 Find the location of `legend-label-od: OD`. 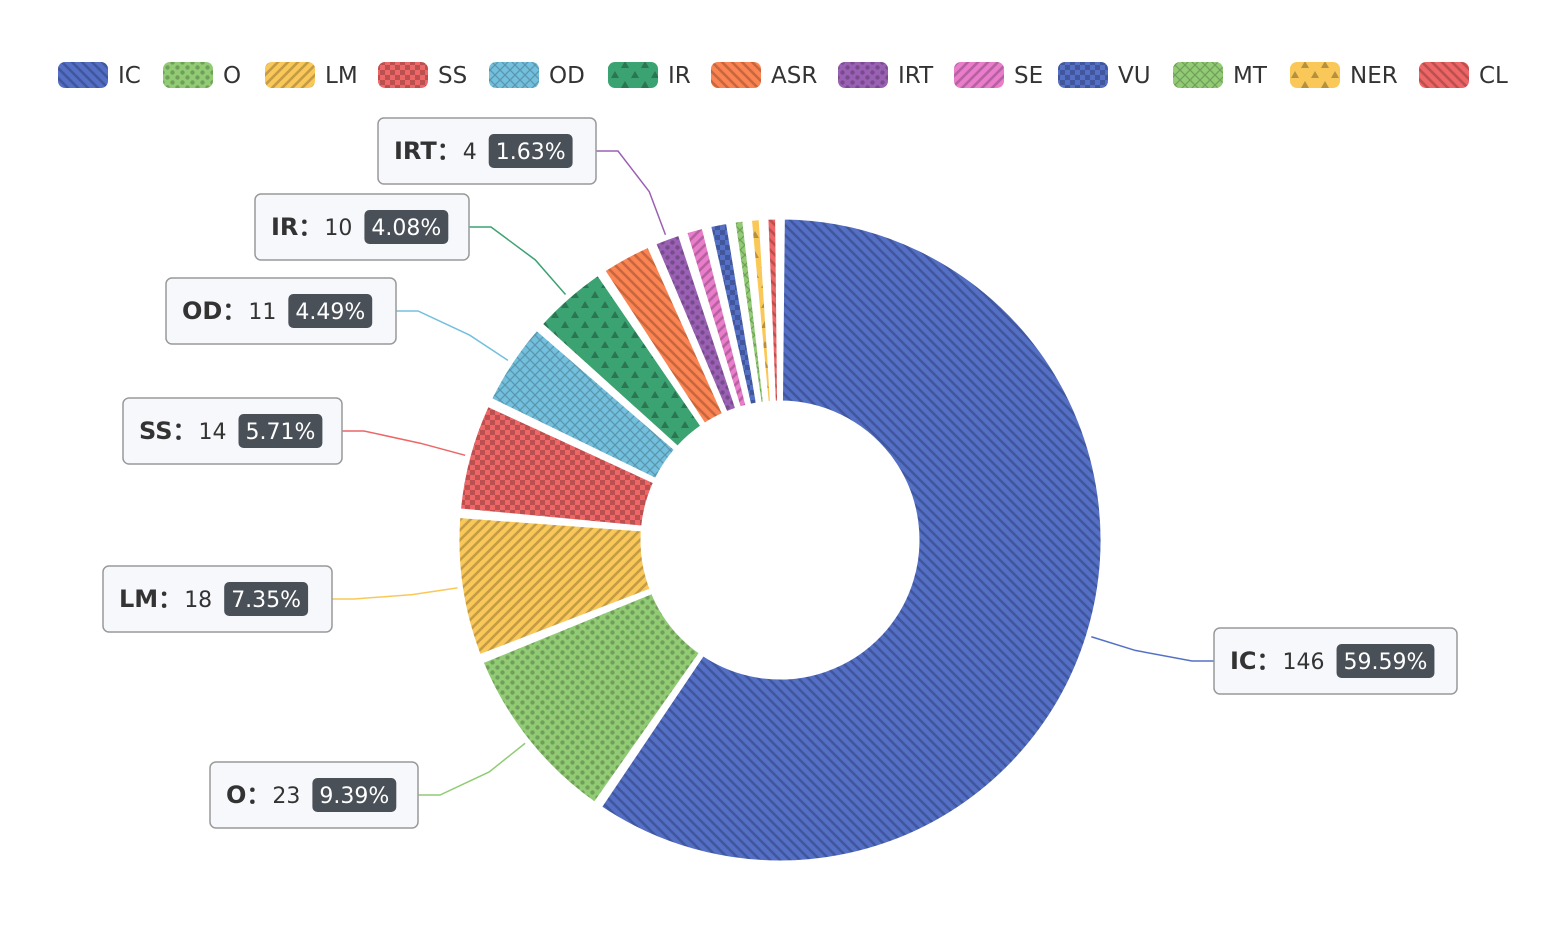

legend-label-od: OD is located at coordinates (567, 76).